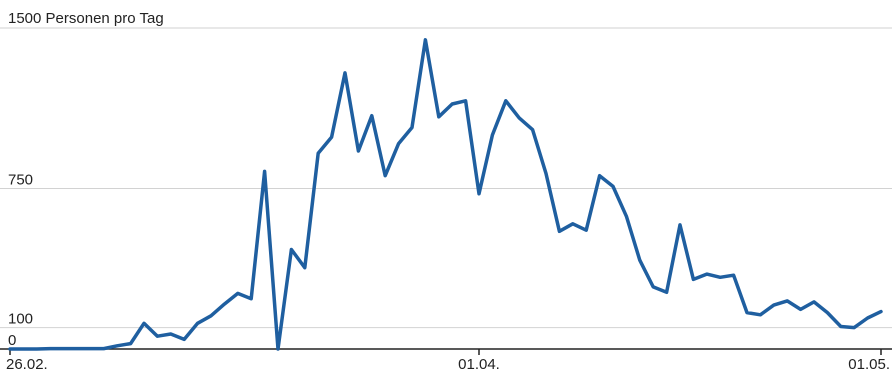 This screenshot has height=374, width=892. Describe the element at coordinates (448, 361) in the screenshot. I see `x-axis: 26.02. 01.04. 01.05.` at that location.